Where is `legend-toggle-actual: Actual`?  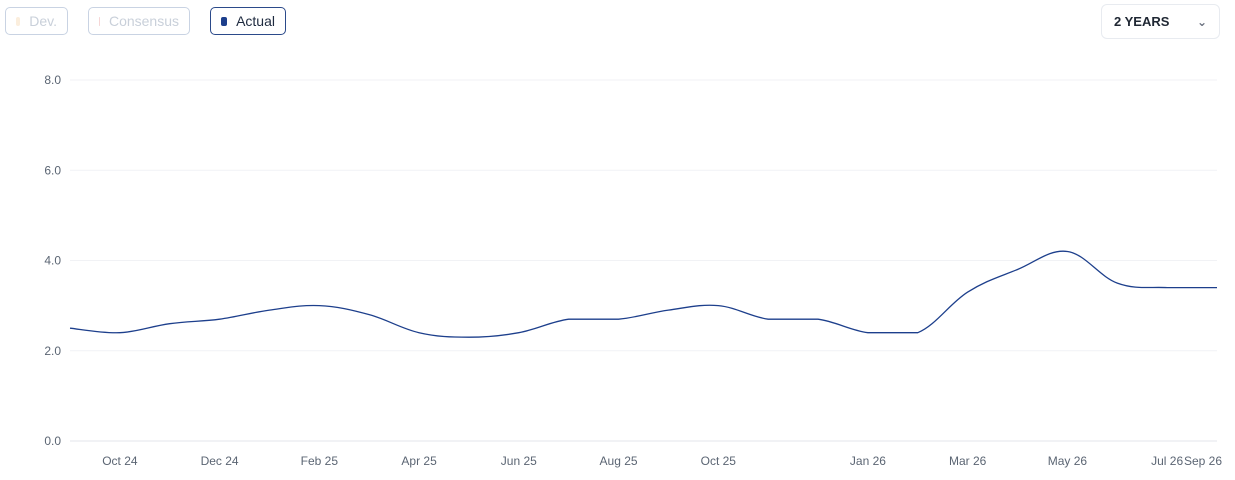
legend-toggle-actual: Actual is located at coordinates (248, 21).